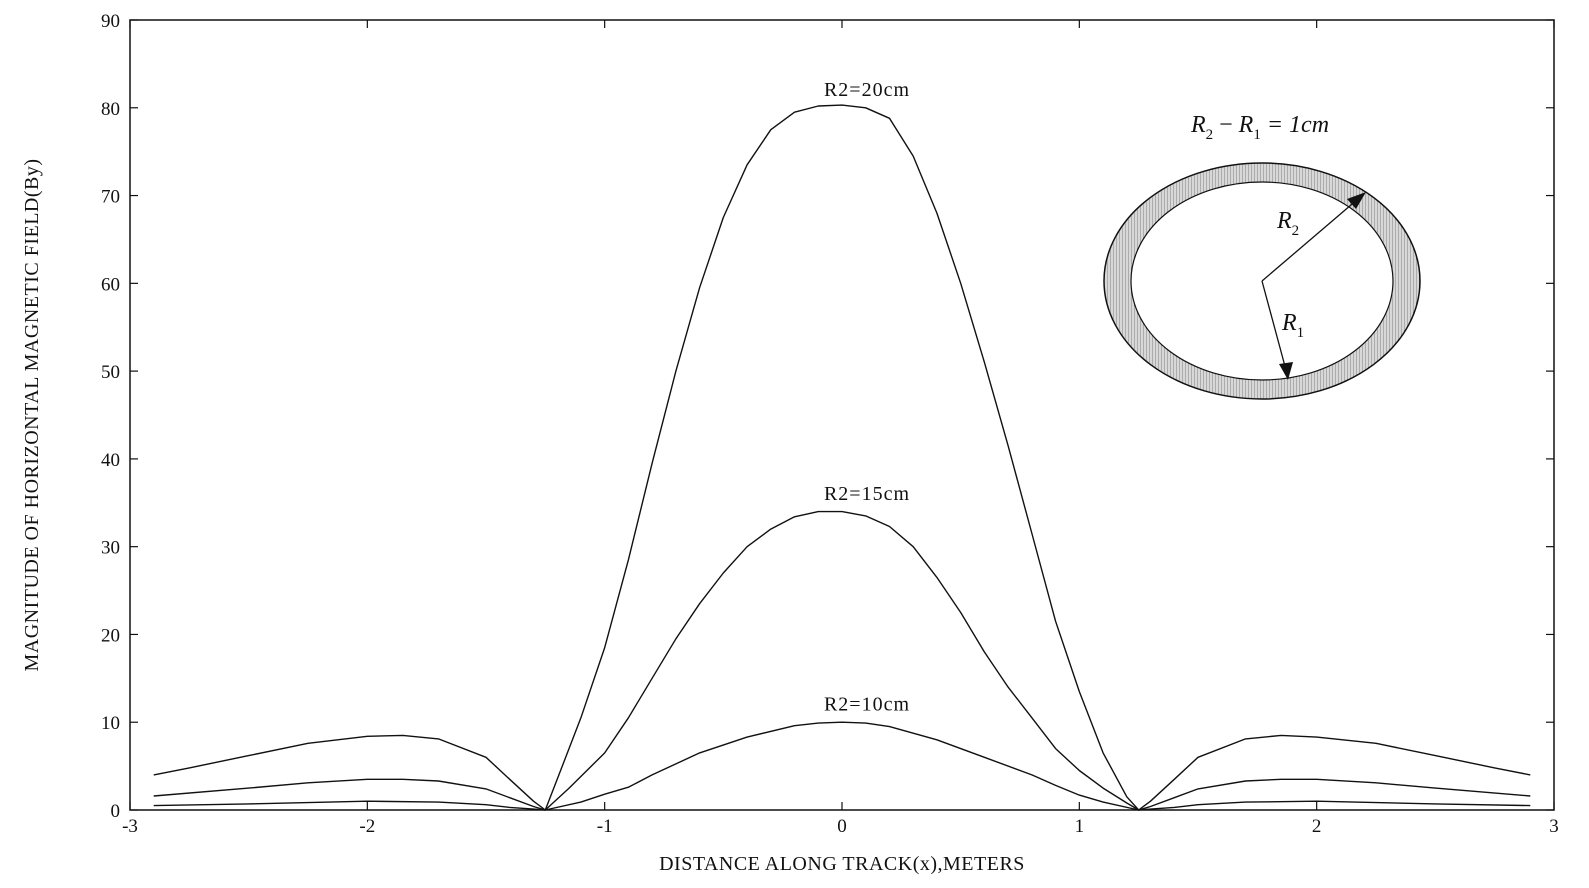 This screenshot has width=1589, height=888. What do you see at coordinates (1317, 826) in the screenshot?
I see `x-tick-label: 2` at bounding box center [1317, 826].